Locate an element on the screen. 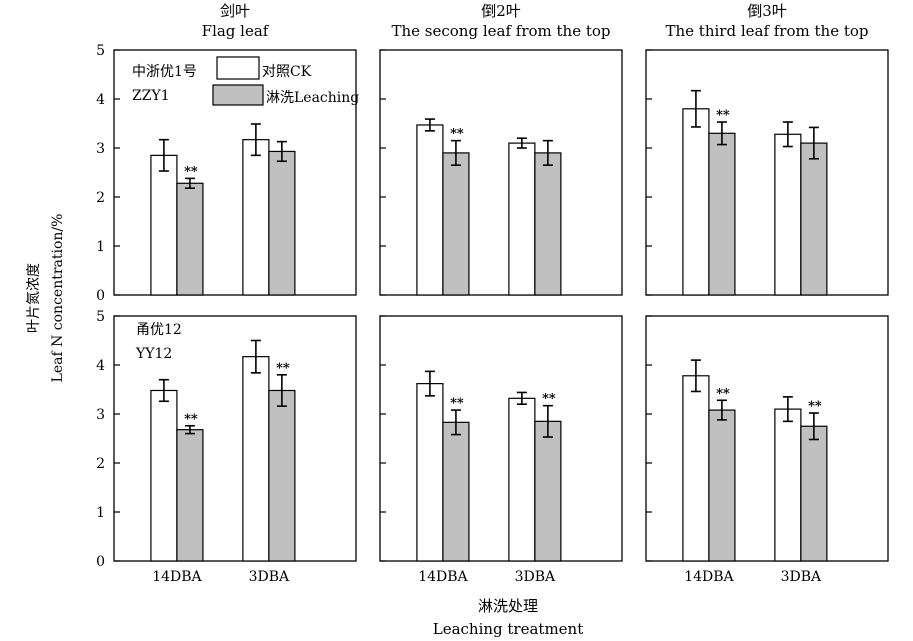  panel-r0-c1: ** is located at coordinates (501, 172).